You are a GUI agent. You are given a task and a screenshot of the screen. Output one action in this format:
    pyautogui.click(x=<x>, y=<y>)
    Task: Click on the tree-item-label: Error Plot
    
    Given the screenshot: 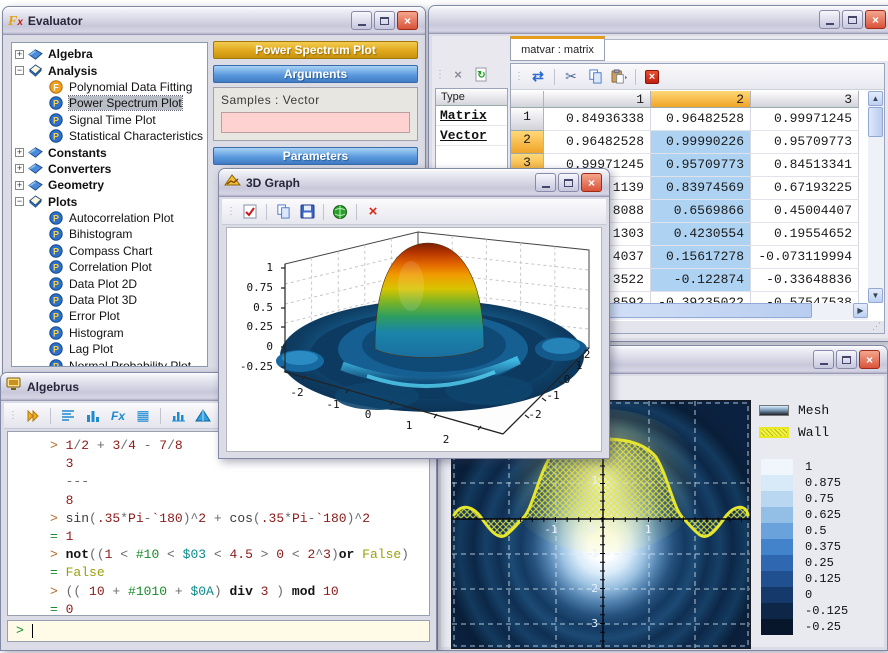 What is the action you would take?
    pyautogui.click(x=94, y=316)
    